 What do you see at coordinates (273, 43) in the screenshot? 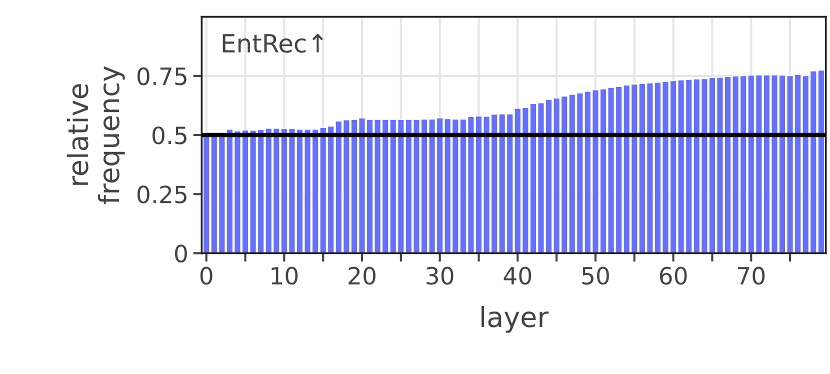
I see `text: EntRec↑` at bounding box center [273, 43].